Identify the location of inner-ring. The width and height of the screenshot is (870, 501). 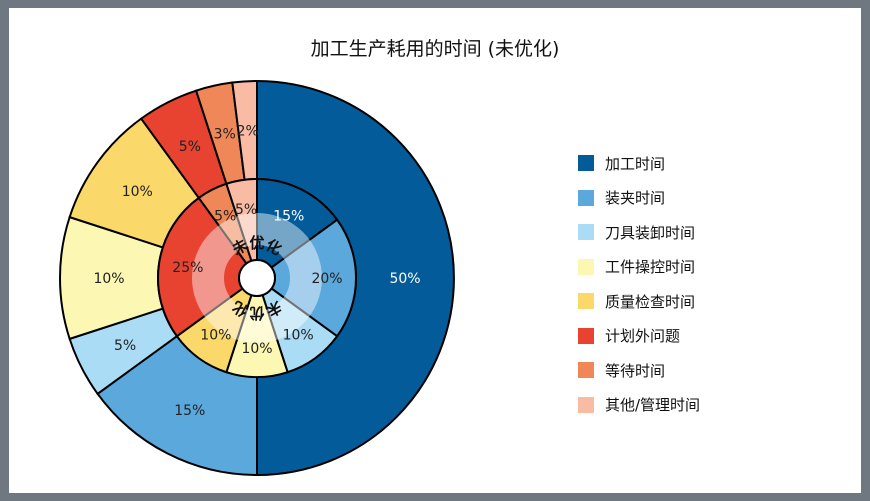
(257, 277).